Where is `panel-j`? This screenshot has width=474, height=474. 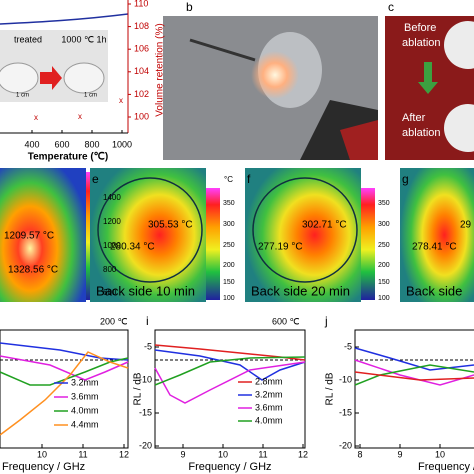 panel-j is located at coordinates (414, 389).